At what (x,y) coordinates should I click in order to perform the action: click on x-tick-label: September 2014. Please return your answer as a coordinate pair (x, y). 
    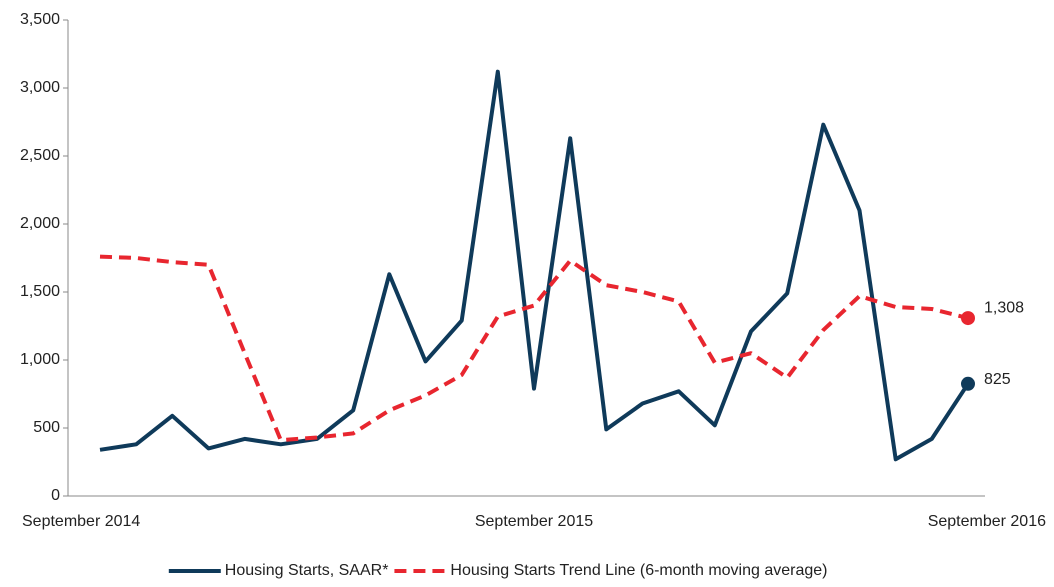
    Looking at the image, I should click on (81, 521).